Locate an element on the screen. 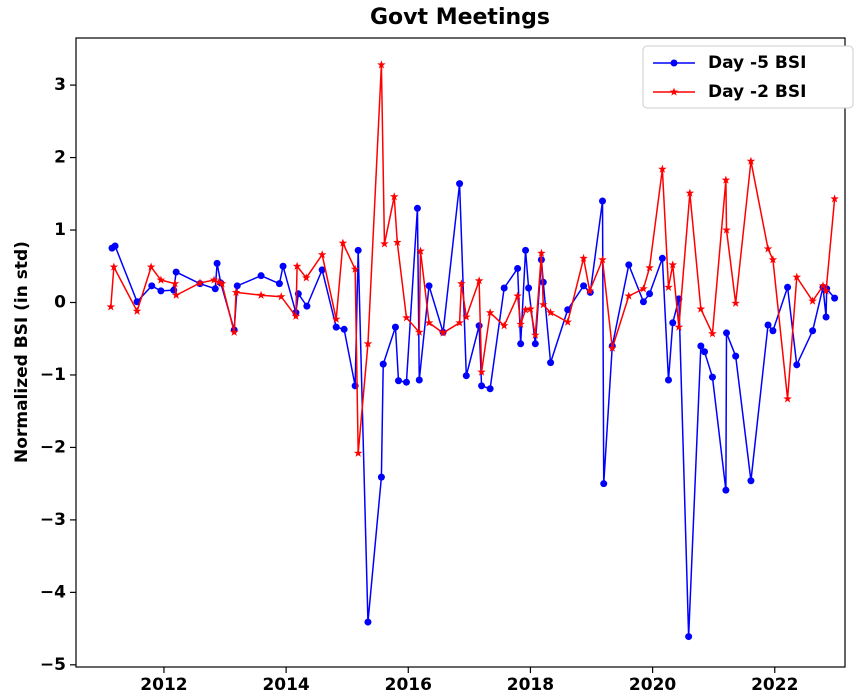  x-tick-label: 2020 is located at coordinates (652, 684).